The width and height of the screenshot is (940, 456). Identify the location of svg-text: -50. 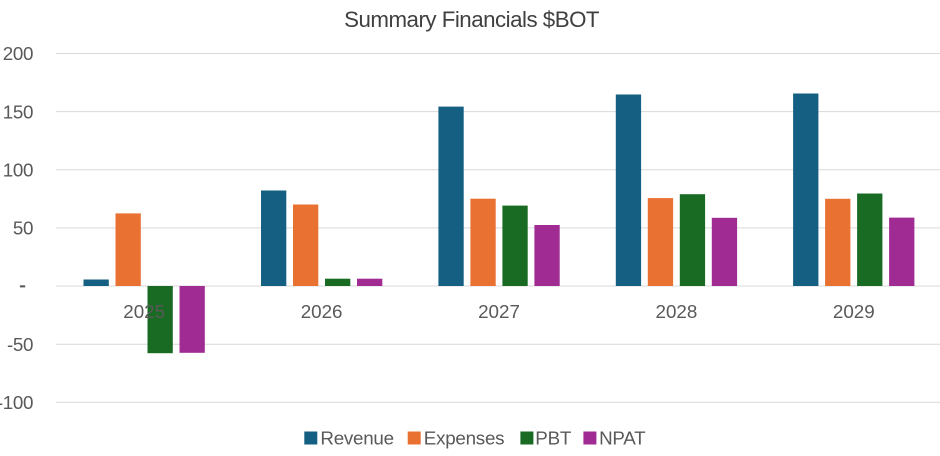
(20, 344).